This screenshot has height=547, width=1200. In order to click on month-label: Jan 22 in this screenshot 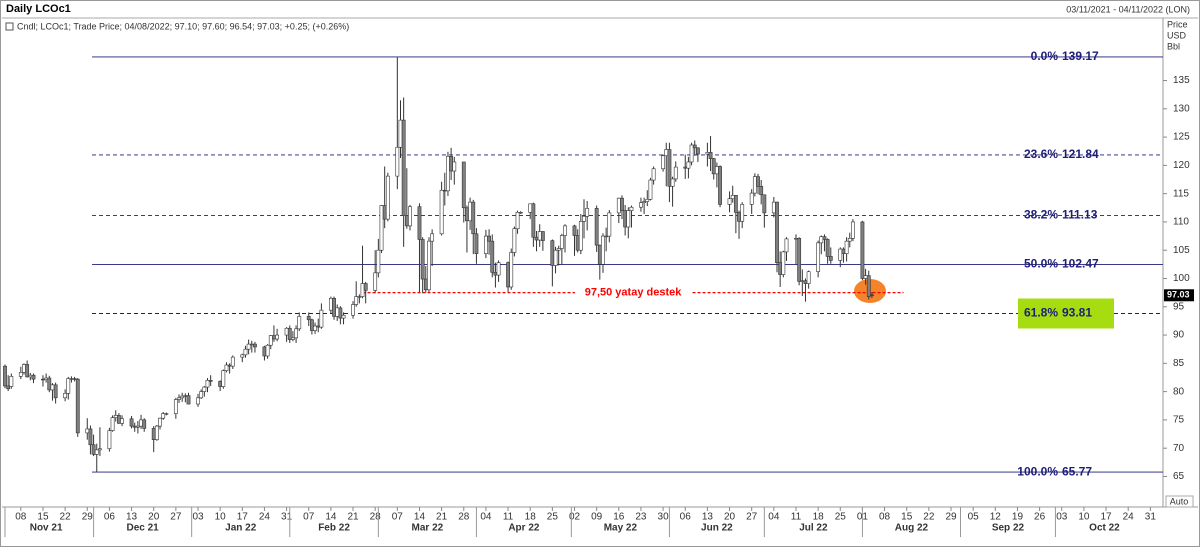, I will do `click(241, 528)`.